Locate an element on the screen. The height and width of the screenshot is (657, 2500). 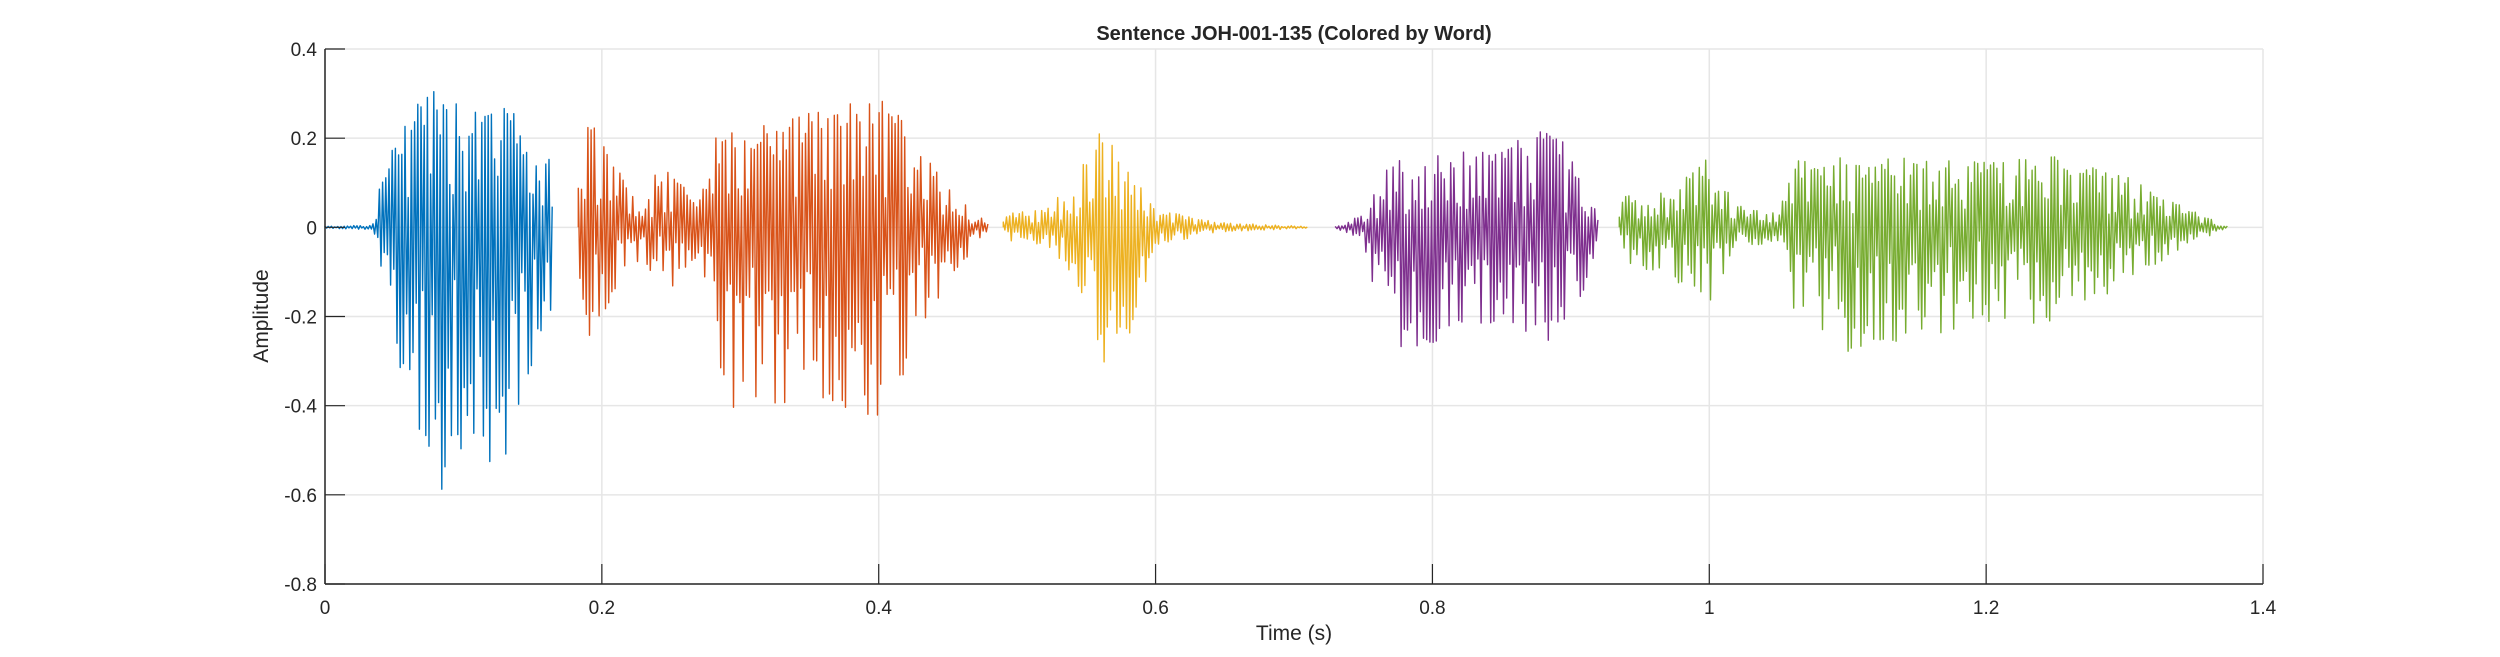
x-tick-label: 0 is located at coordinates (325, 608).